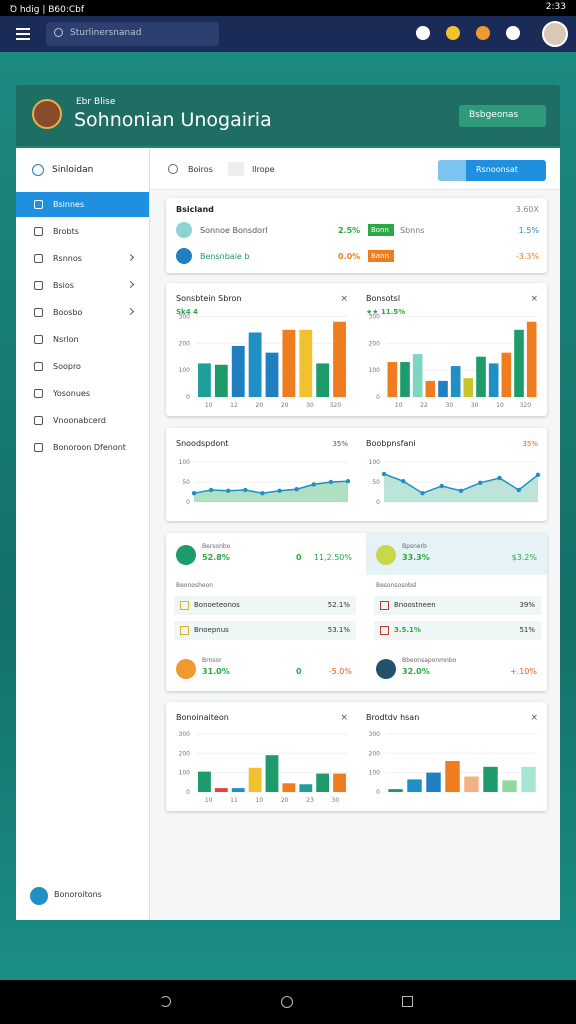 This screenshot has height=1024, width=576. I want to click on x-tick-label: 20, so click(260, 405).